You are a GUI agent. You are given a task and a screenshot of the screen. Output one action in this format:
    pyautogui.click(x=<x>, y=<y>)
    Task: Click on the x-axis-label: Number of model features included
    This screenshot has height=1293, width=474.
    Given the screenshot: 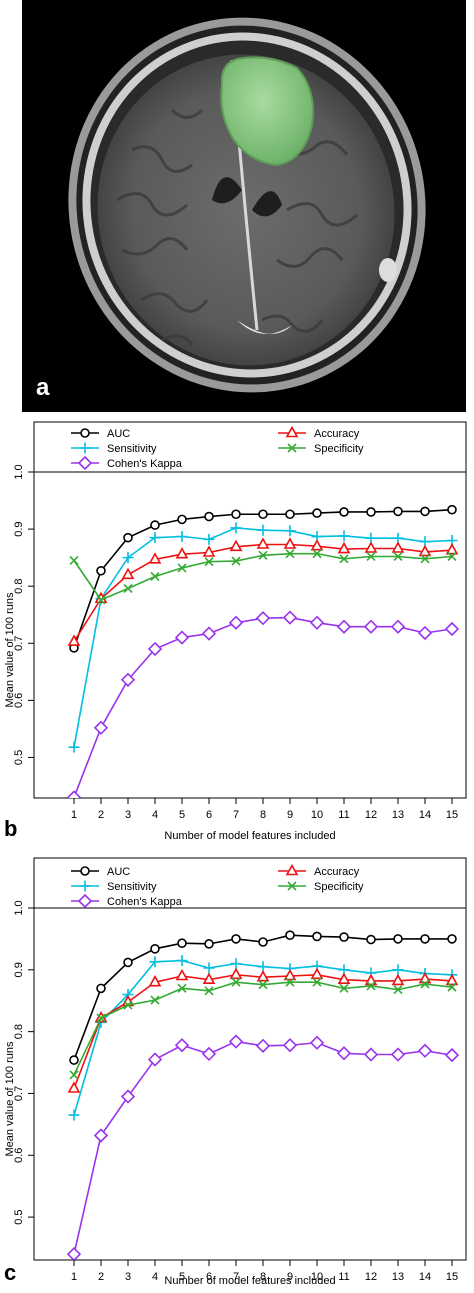 What is the action you would take?
    pyautogui.click(x=249, y=836)
    